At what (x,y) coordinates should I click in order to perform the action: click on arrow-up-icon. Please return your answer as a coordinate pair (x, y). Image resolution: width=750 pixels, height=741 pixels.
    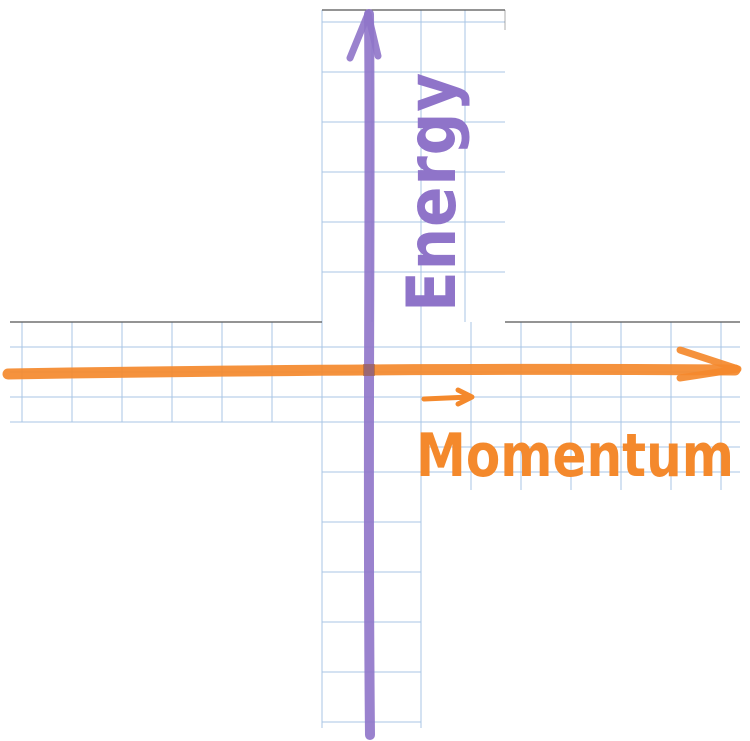
    Looking at the image, I should click on (364, 36).